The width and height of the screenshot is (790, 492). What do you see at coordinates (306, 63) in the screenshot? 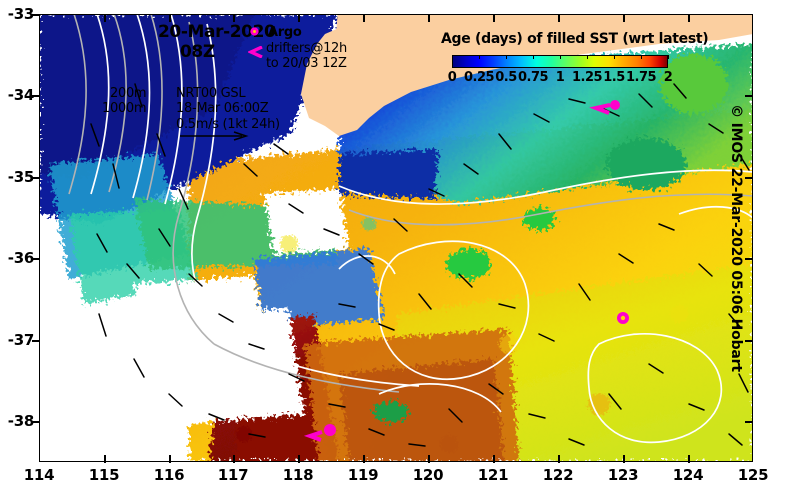
I see `drifter-legend-line2: to 20/03 12Z` at bounding box center [306, 63].